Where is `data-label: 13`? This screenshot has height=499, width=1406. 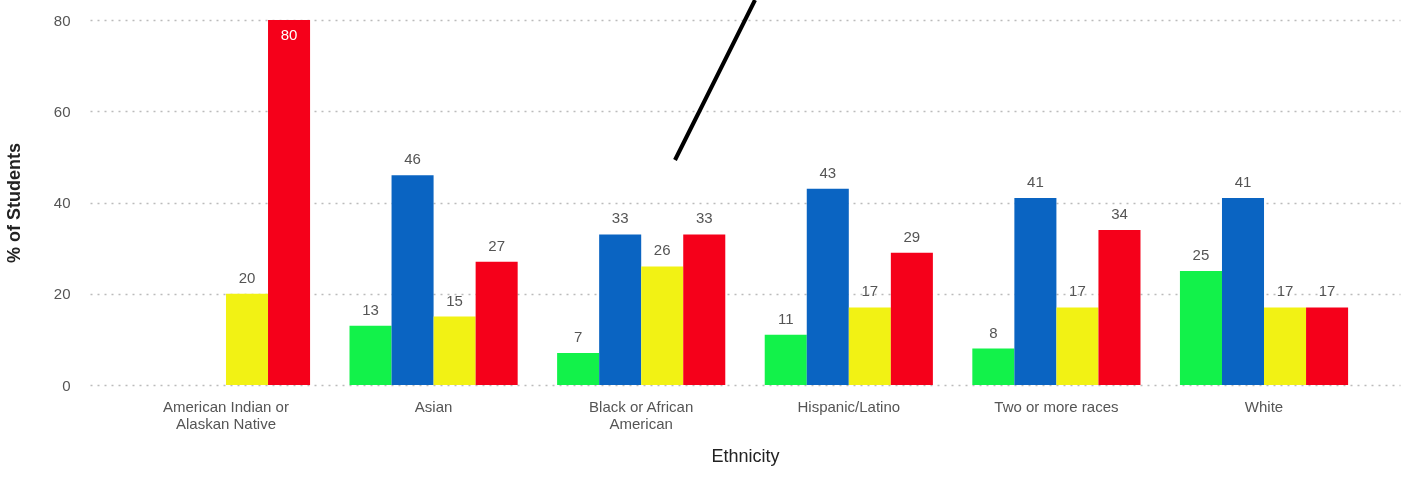
data-label: 13 is located at coordinates (370, 309).